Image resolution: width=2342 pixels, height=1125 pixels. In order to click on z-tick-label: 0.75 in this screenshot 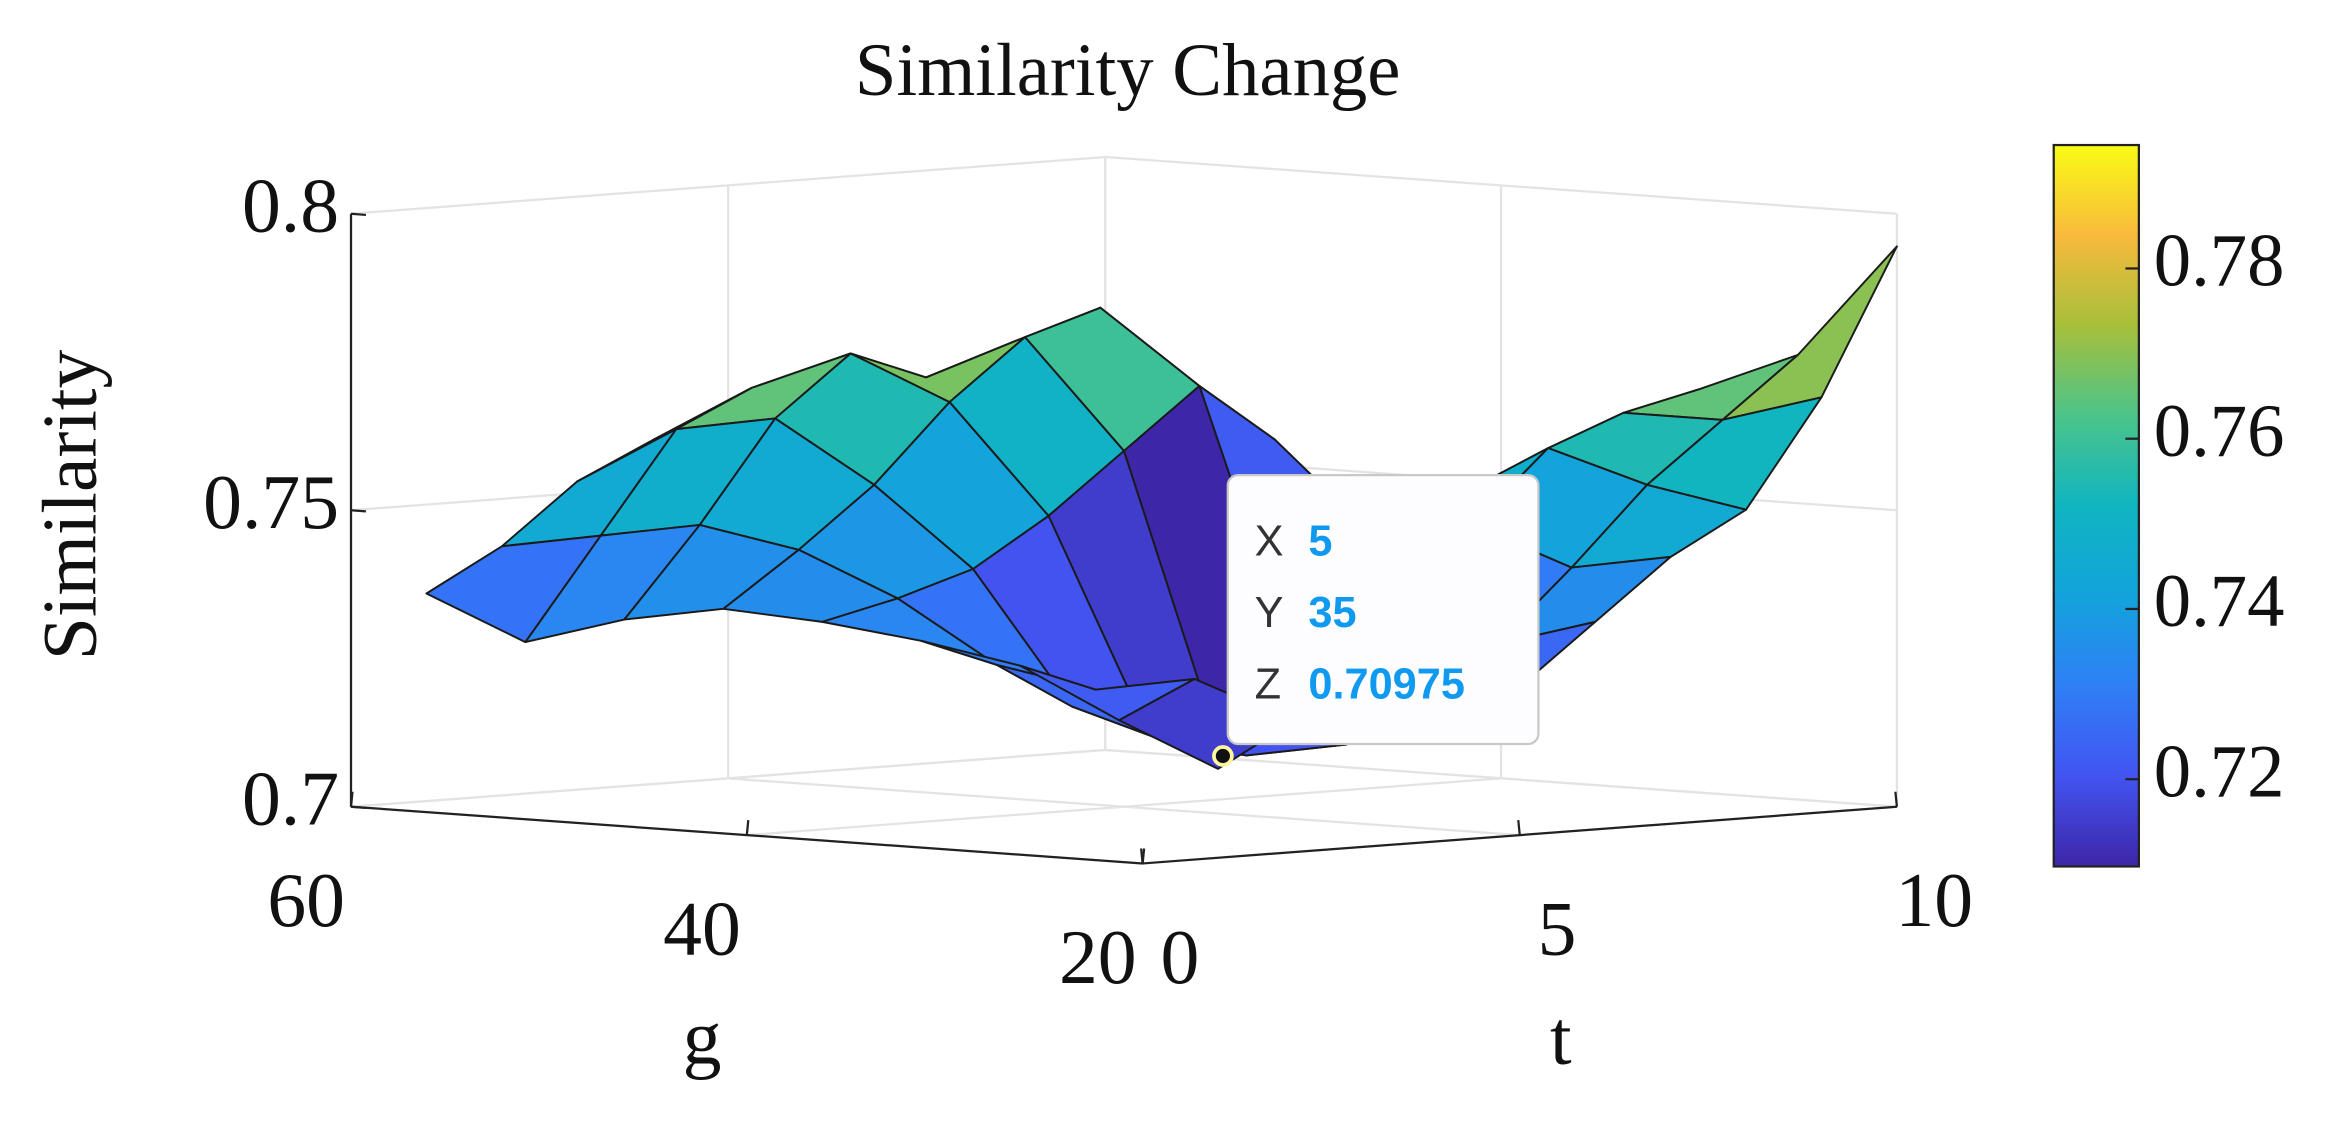, I will do `click(271, 502)`.